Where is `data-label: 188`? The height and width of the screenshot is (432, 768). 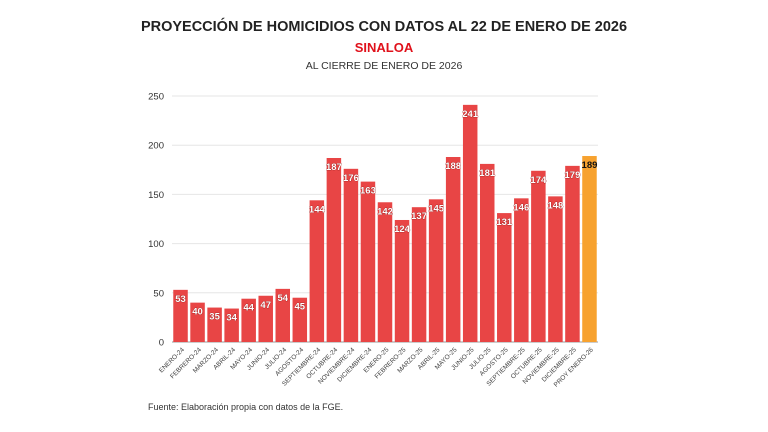
data-label: 188 is located at coordinates (453, 166).